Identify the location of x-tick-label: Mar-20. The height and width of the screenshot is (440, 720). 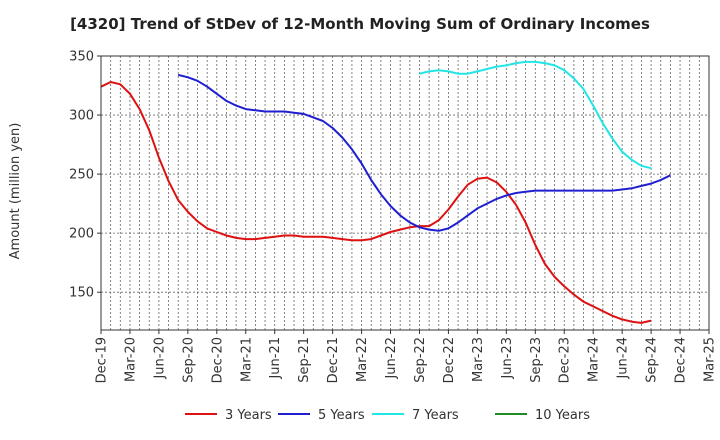
(130, 359).